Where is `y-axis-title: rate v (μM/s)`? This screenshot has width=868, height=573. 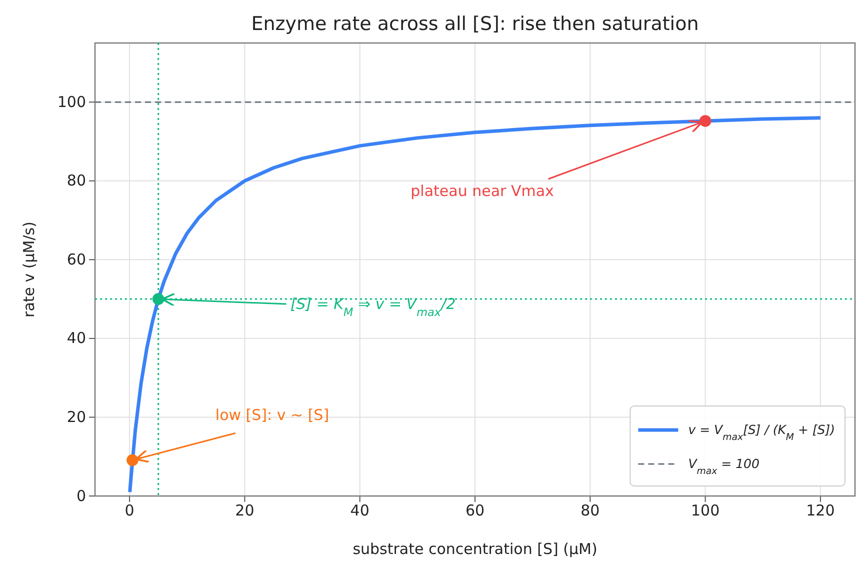 y-axis-title: rate v (μM/s) is located at coordinates (29, 270).